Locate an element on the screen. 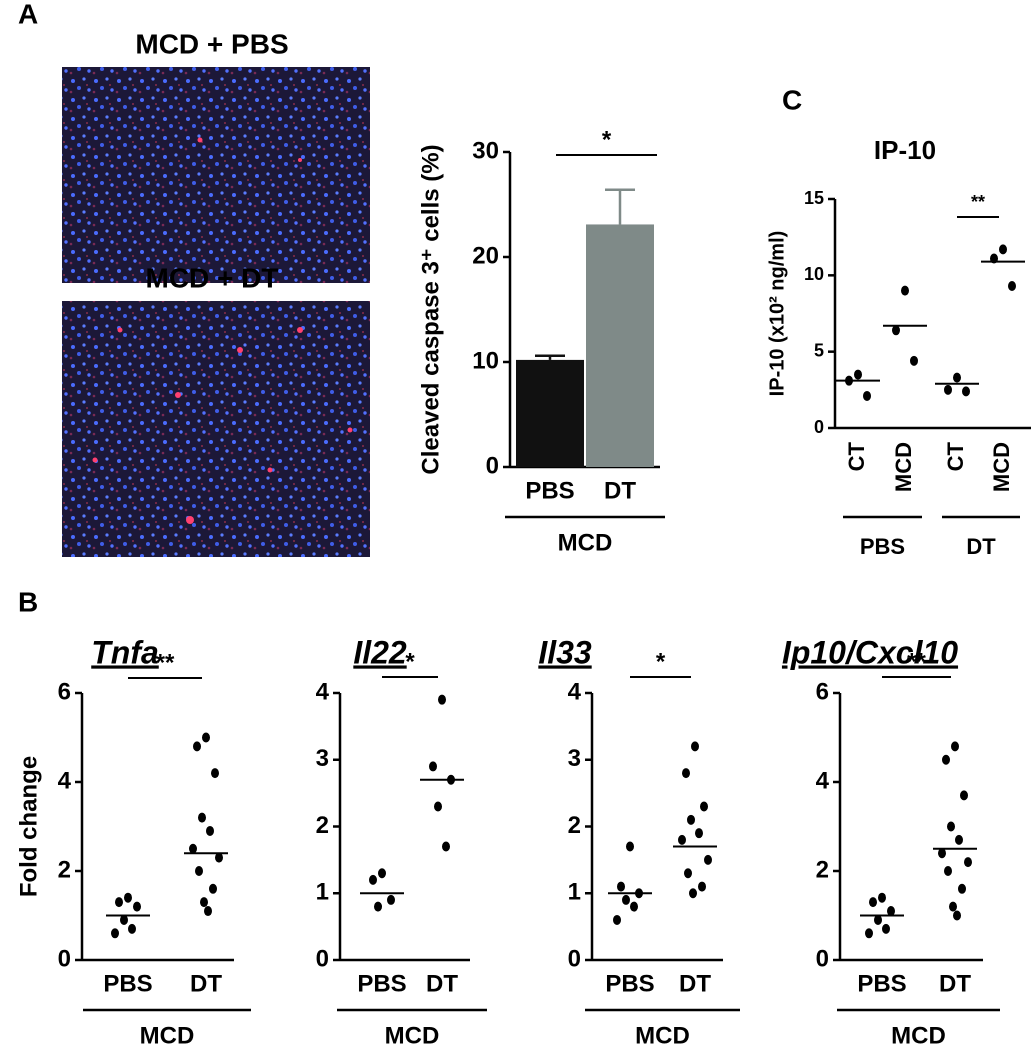 The width and height of the screenshot is (1033, 1050). image-title: MCD + PBS is located at coordinates (211, 43).